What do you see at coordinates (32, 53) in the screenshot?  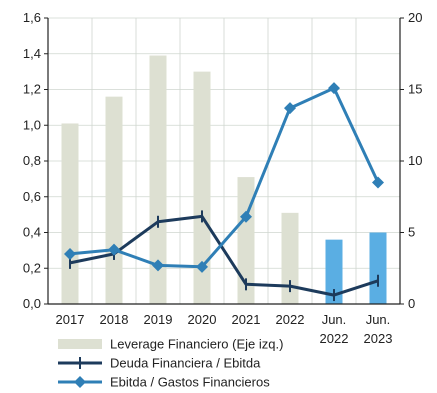 I see `y-left-tick-label: 1,4` at bounding box center [32, 53].